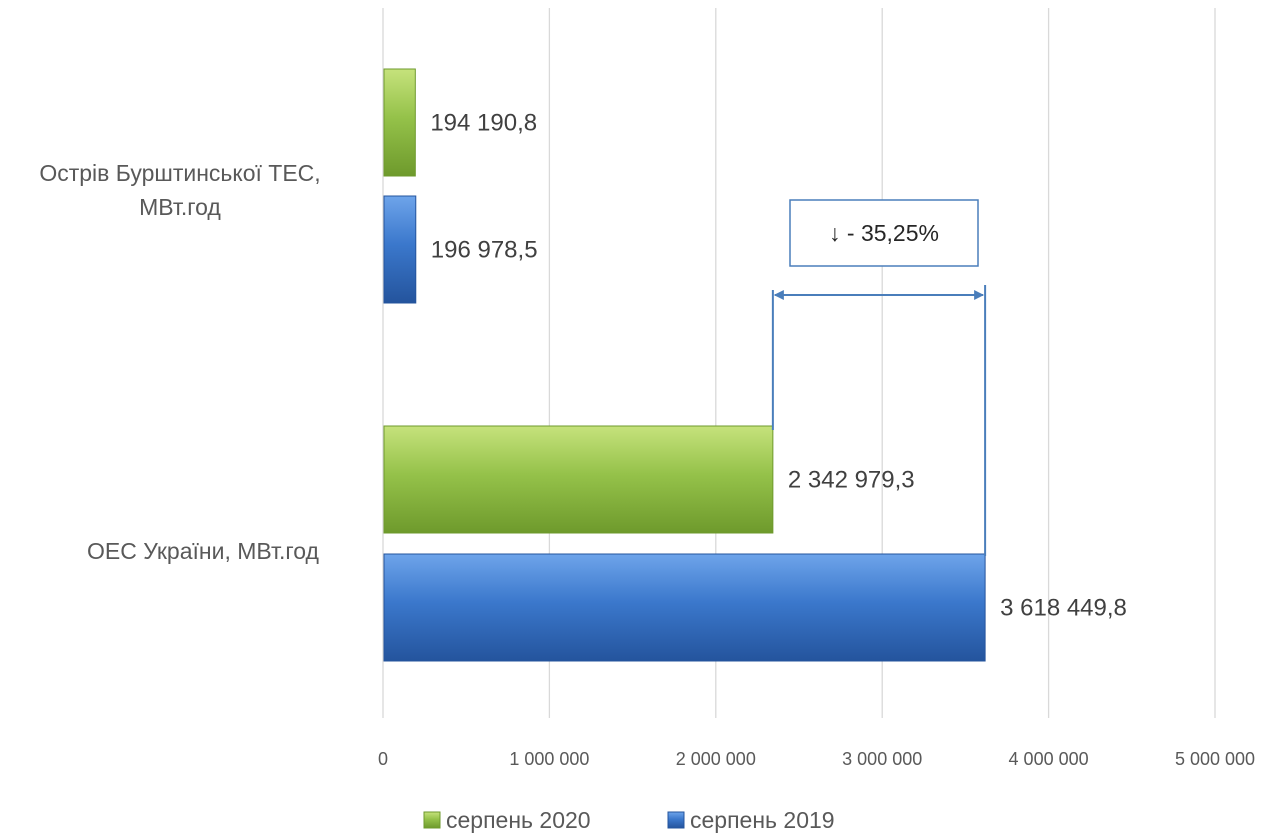  Describe the element at coordinates (549, 759) in the screenshot. I see `x-tick-label: 1 000 000` at that location.